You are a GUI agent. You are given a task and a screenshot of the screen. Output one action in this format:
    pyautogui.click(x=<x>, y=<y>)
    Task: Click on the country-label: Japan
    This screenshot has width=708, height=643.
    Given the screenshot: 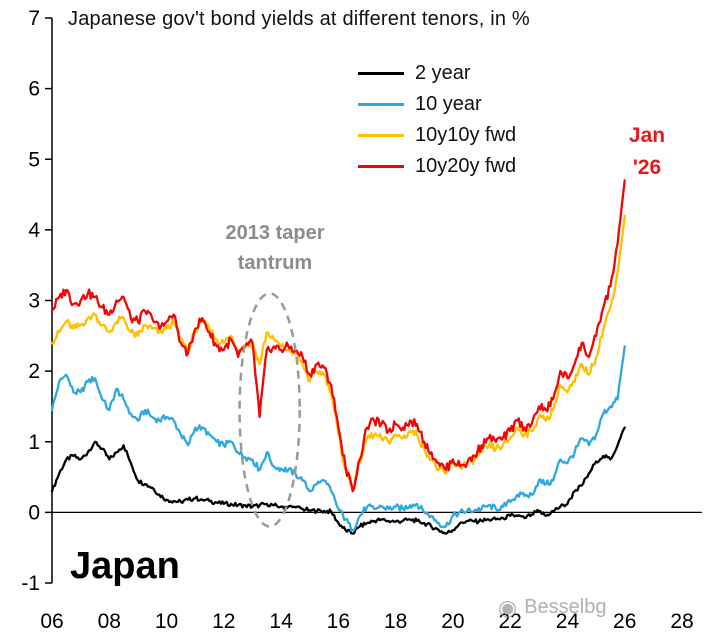 What is the action you would take?
    pyautogui.click(x=125, y=566)
    